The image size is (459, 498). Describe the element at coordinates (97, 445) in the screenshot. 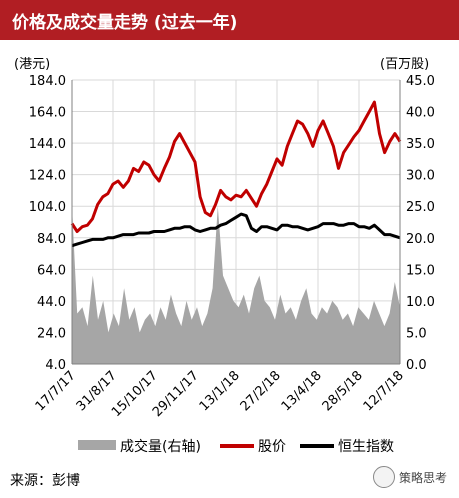

I see `legend-swatch-volume` at that location.